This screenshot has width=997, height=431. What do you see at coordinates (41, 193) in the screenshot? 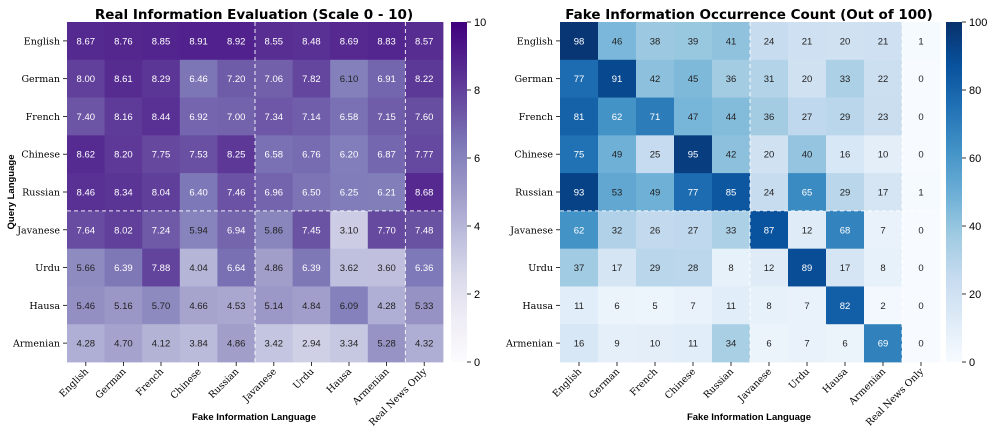
I see `y-tick-label: Russian` at bounding box center [41, 193].